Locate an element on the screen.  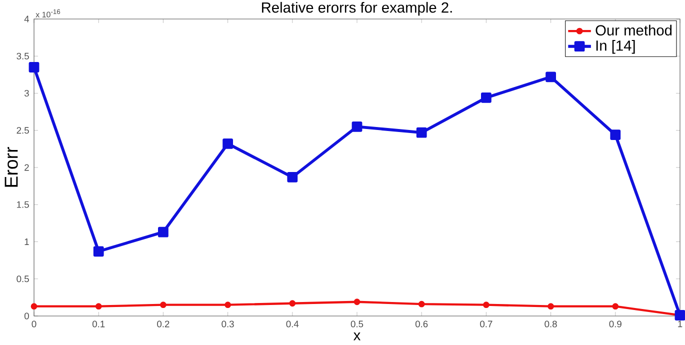
chart-title: Relative erorrs for example 2. is located at coordinates (357, 9).